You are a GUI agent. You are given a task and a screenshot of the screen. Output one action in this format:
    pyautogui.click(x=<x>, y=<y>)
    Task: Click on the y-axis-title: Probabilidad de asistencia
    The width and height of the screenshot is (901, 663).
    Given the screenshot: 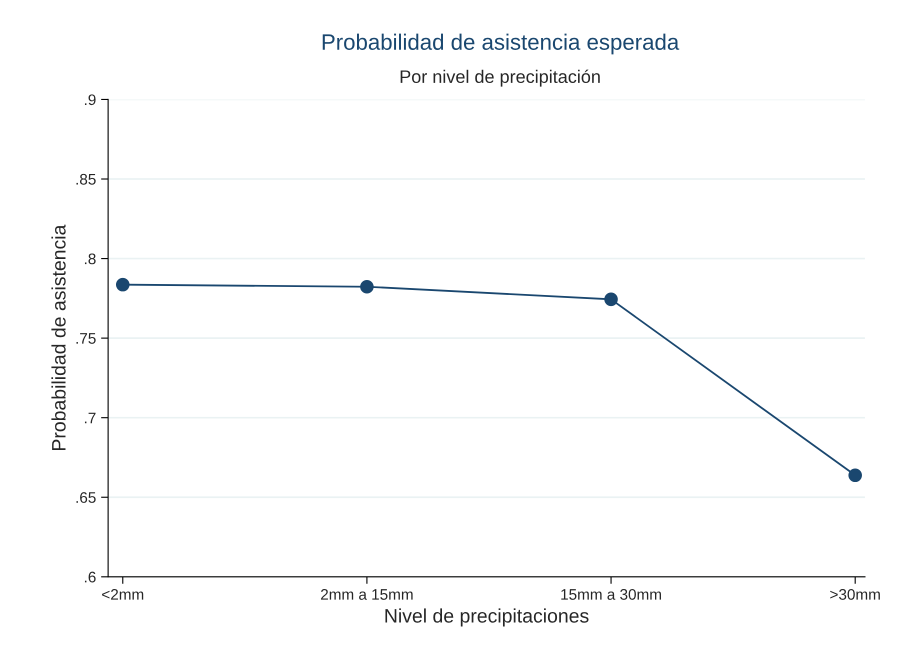 What is the action you would take?
    pyautogui.click(x=58, y=337)
    